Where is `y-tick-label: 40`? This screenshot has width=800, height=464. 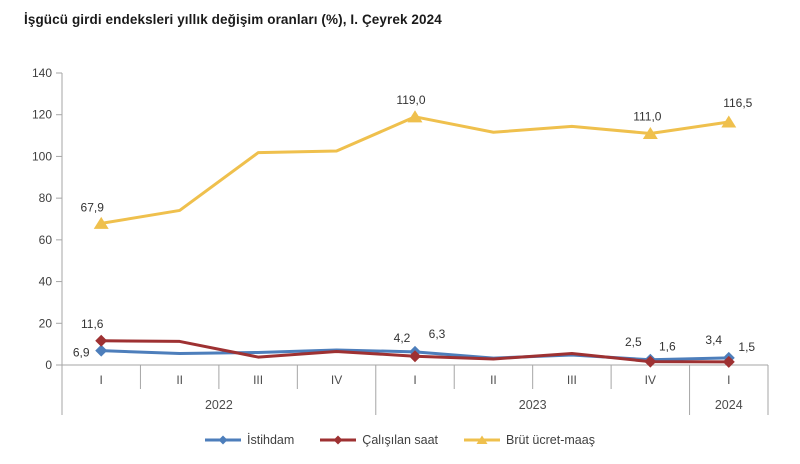 y-tick-label: 40 is located at coordinates (46, 282).